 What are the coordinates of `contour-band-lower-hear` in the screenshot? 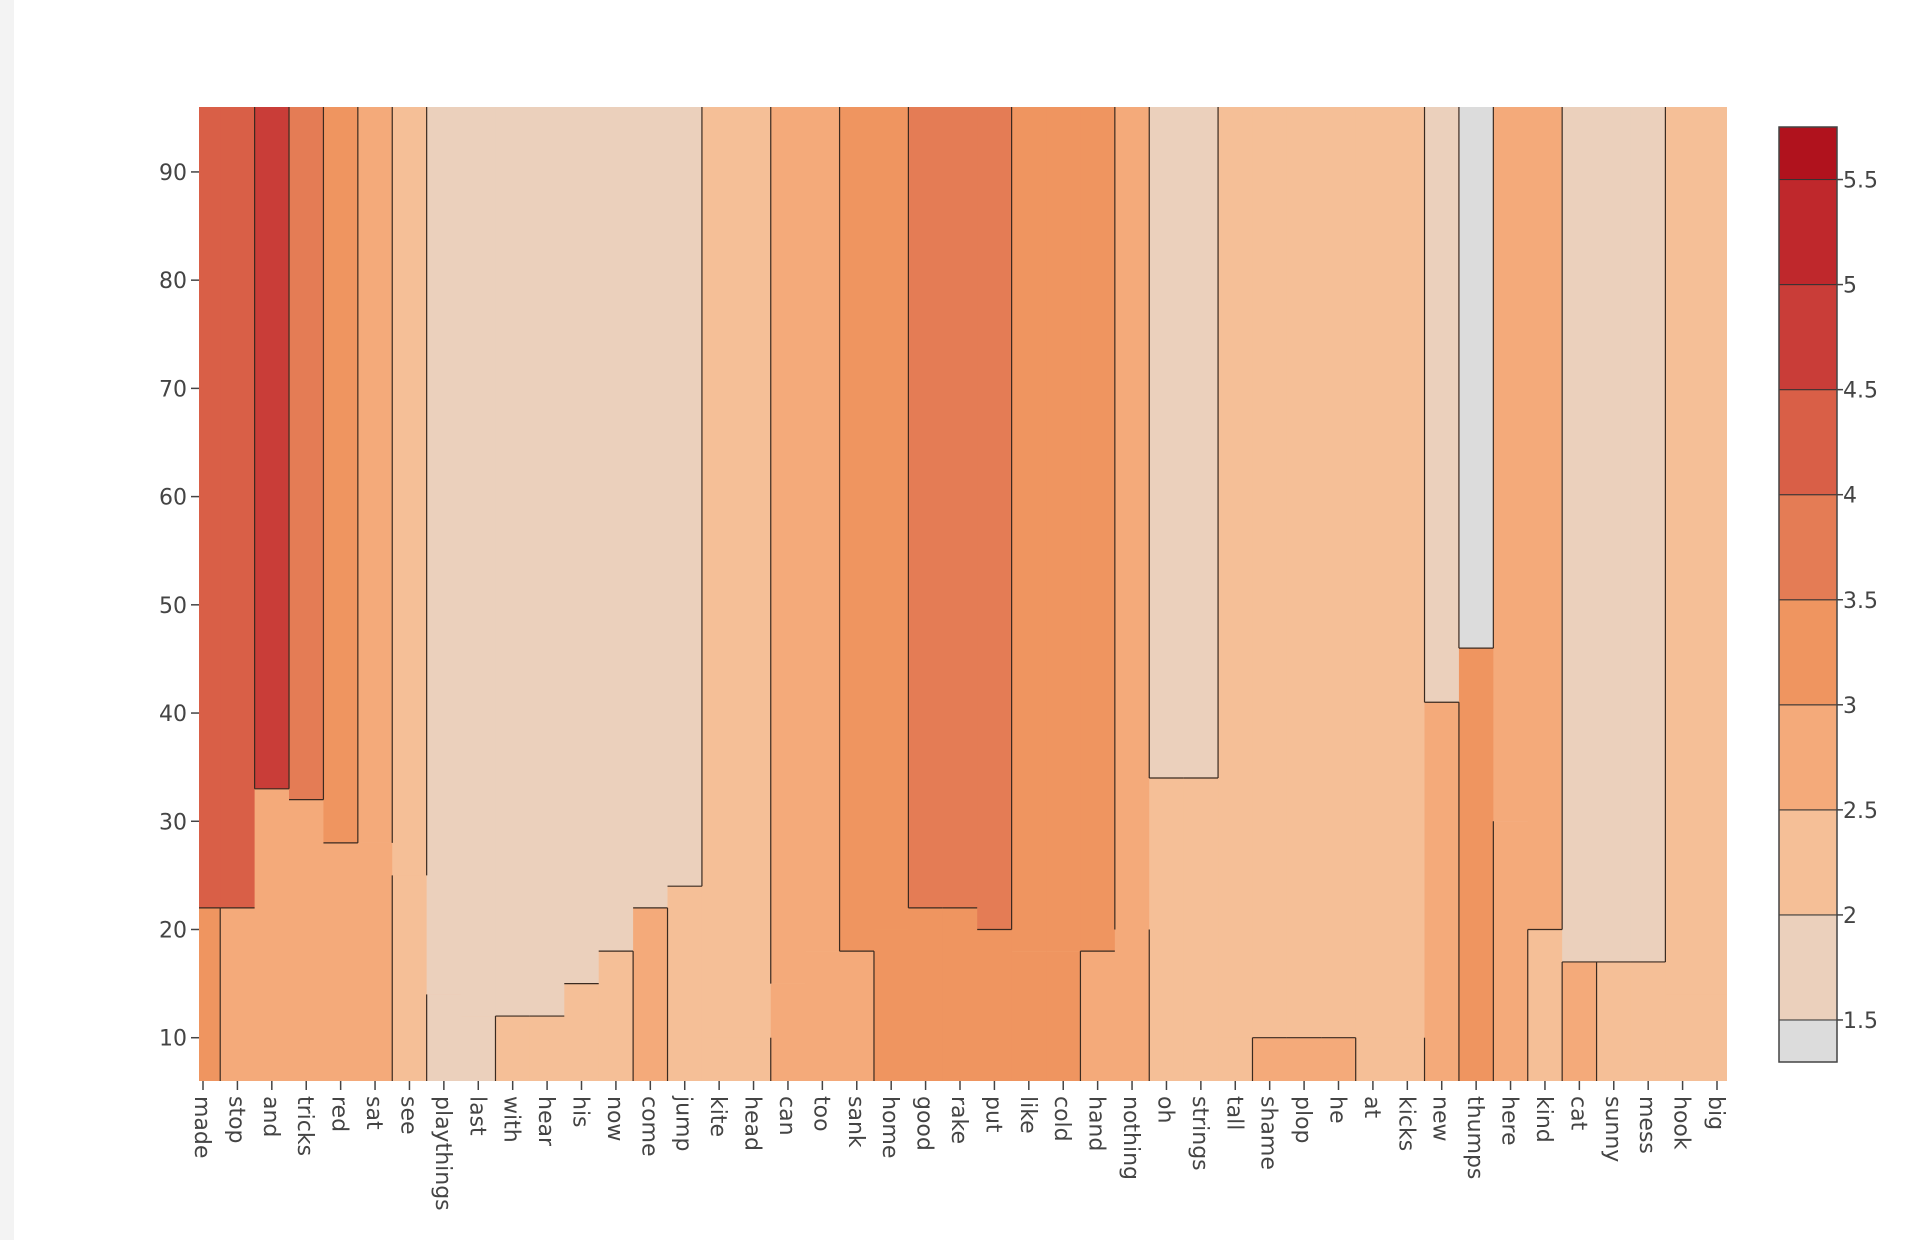 It's located at (547, 1048).